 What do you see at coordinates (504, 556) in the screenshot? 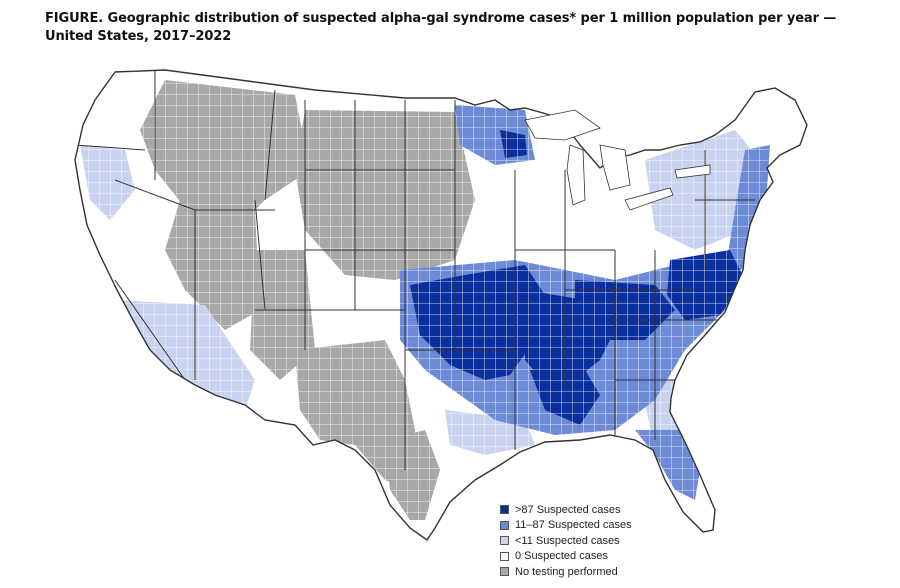
I see `legend-swatch-zero` at bounding box center [504, 556].